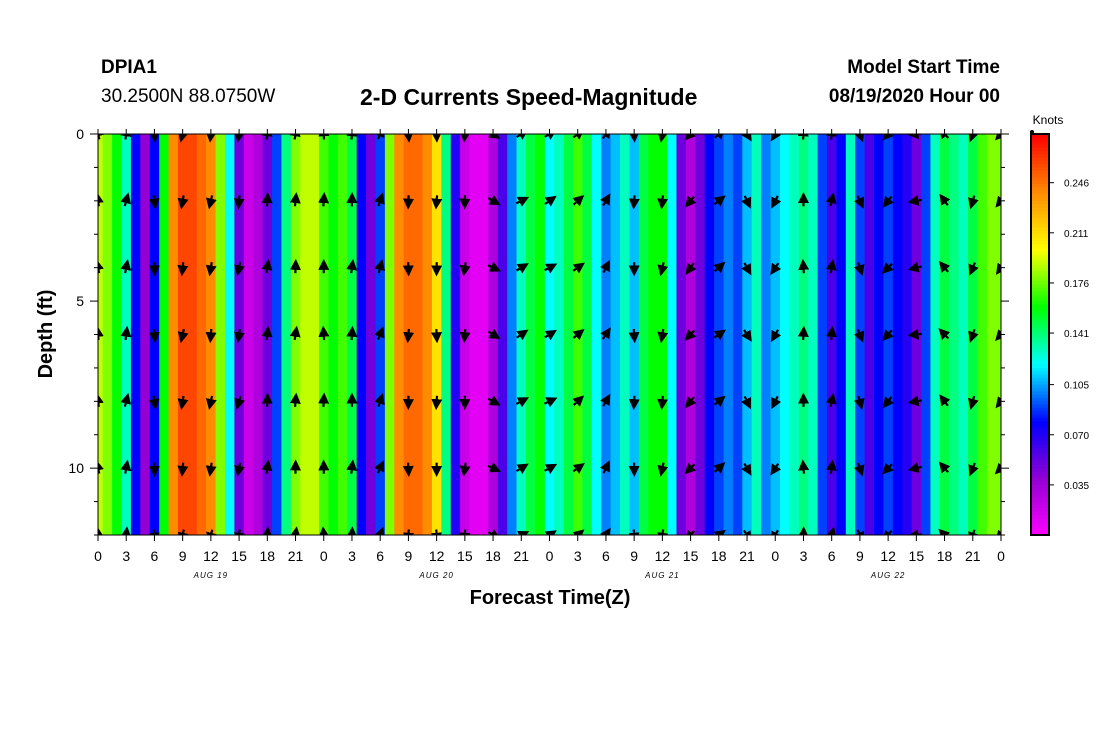 The image size is (1100, 750). I want to click on y-tick-label: 0, so click(80, 134).